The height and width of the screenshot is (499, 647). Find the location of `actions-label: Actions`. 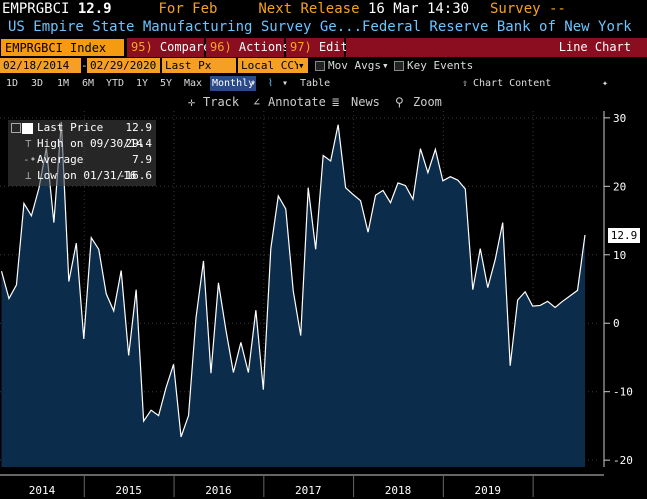

actions-label: Actions is located at coordinates (264, 47).